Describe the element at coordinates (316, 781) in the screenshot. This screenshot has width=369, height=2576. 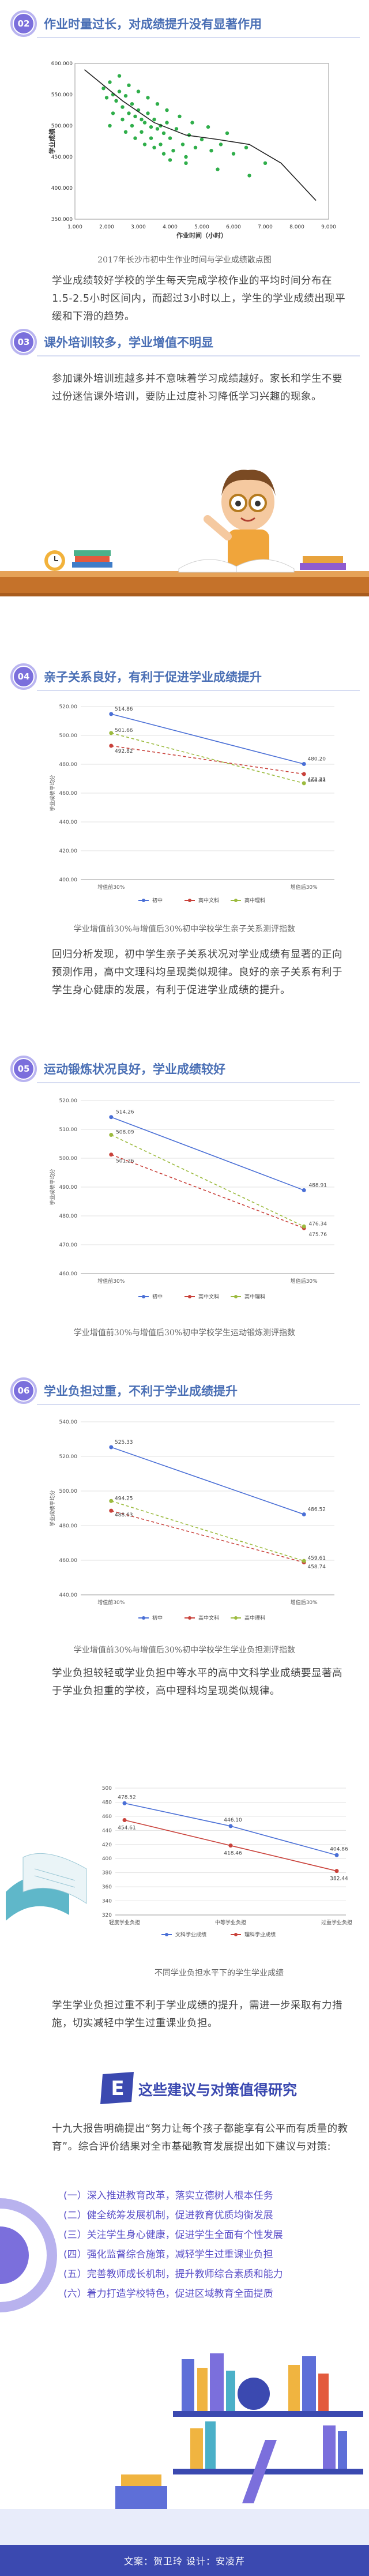
I see `data-label: 466.83` at that location.